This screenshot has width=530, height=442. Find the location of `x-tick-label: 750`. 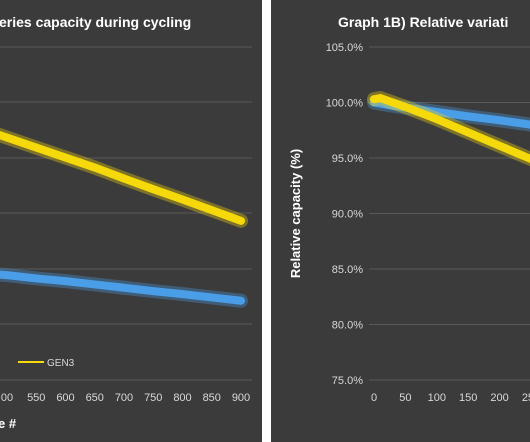

x-tick-label: 750 is located at coordinates (153, 398).